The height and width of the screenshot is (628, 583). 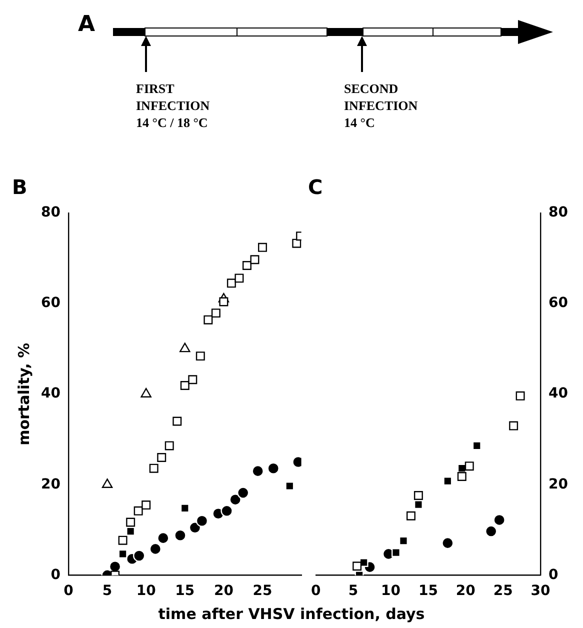 I want to click on x-tick-label: 30, so click(x=540, y=591).